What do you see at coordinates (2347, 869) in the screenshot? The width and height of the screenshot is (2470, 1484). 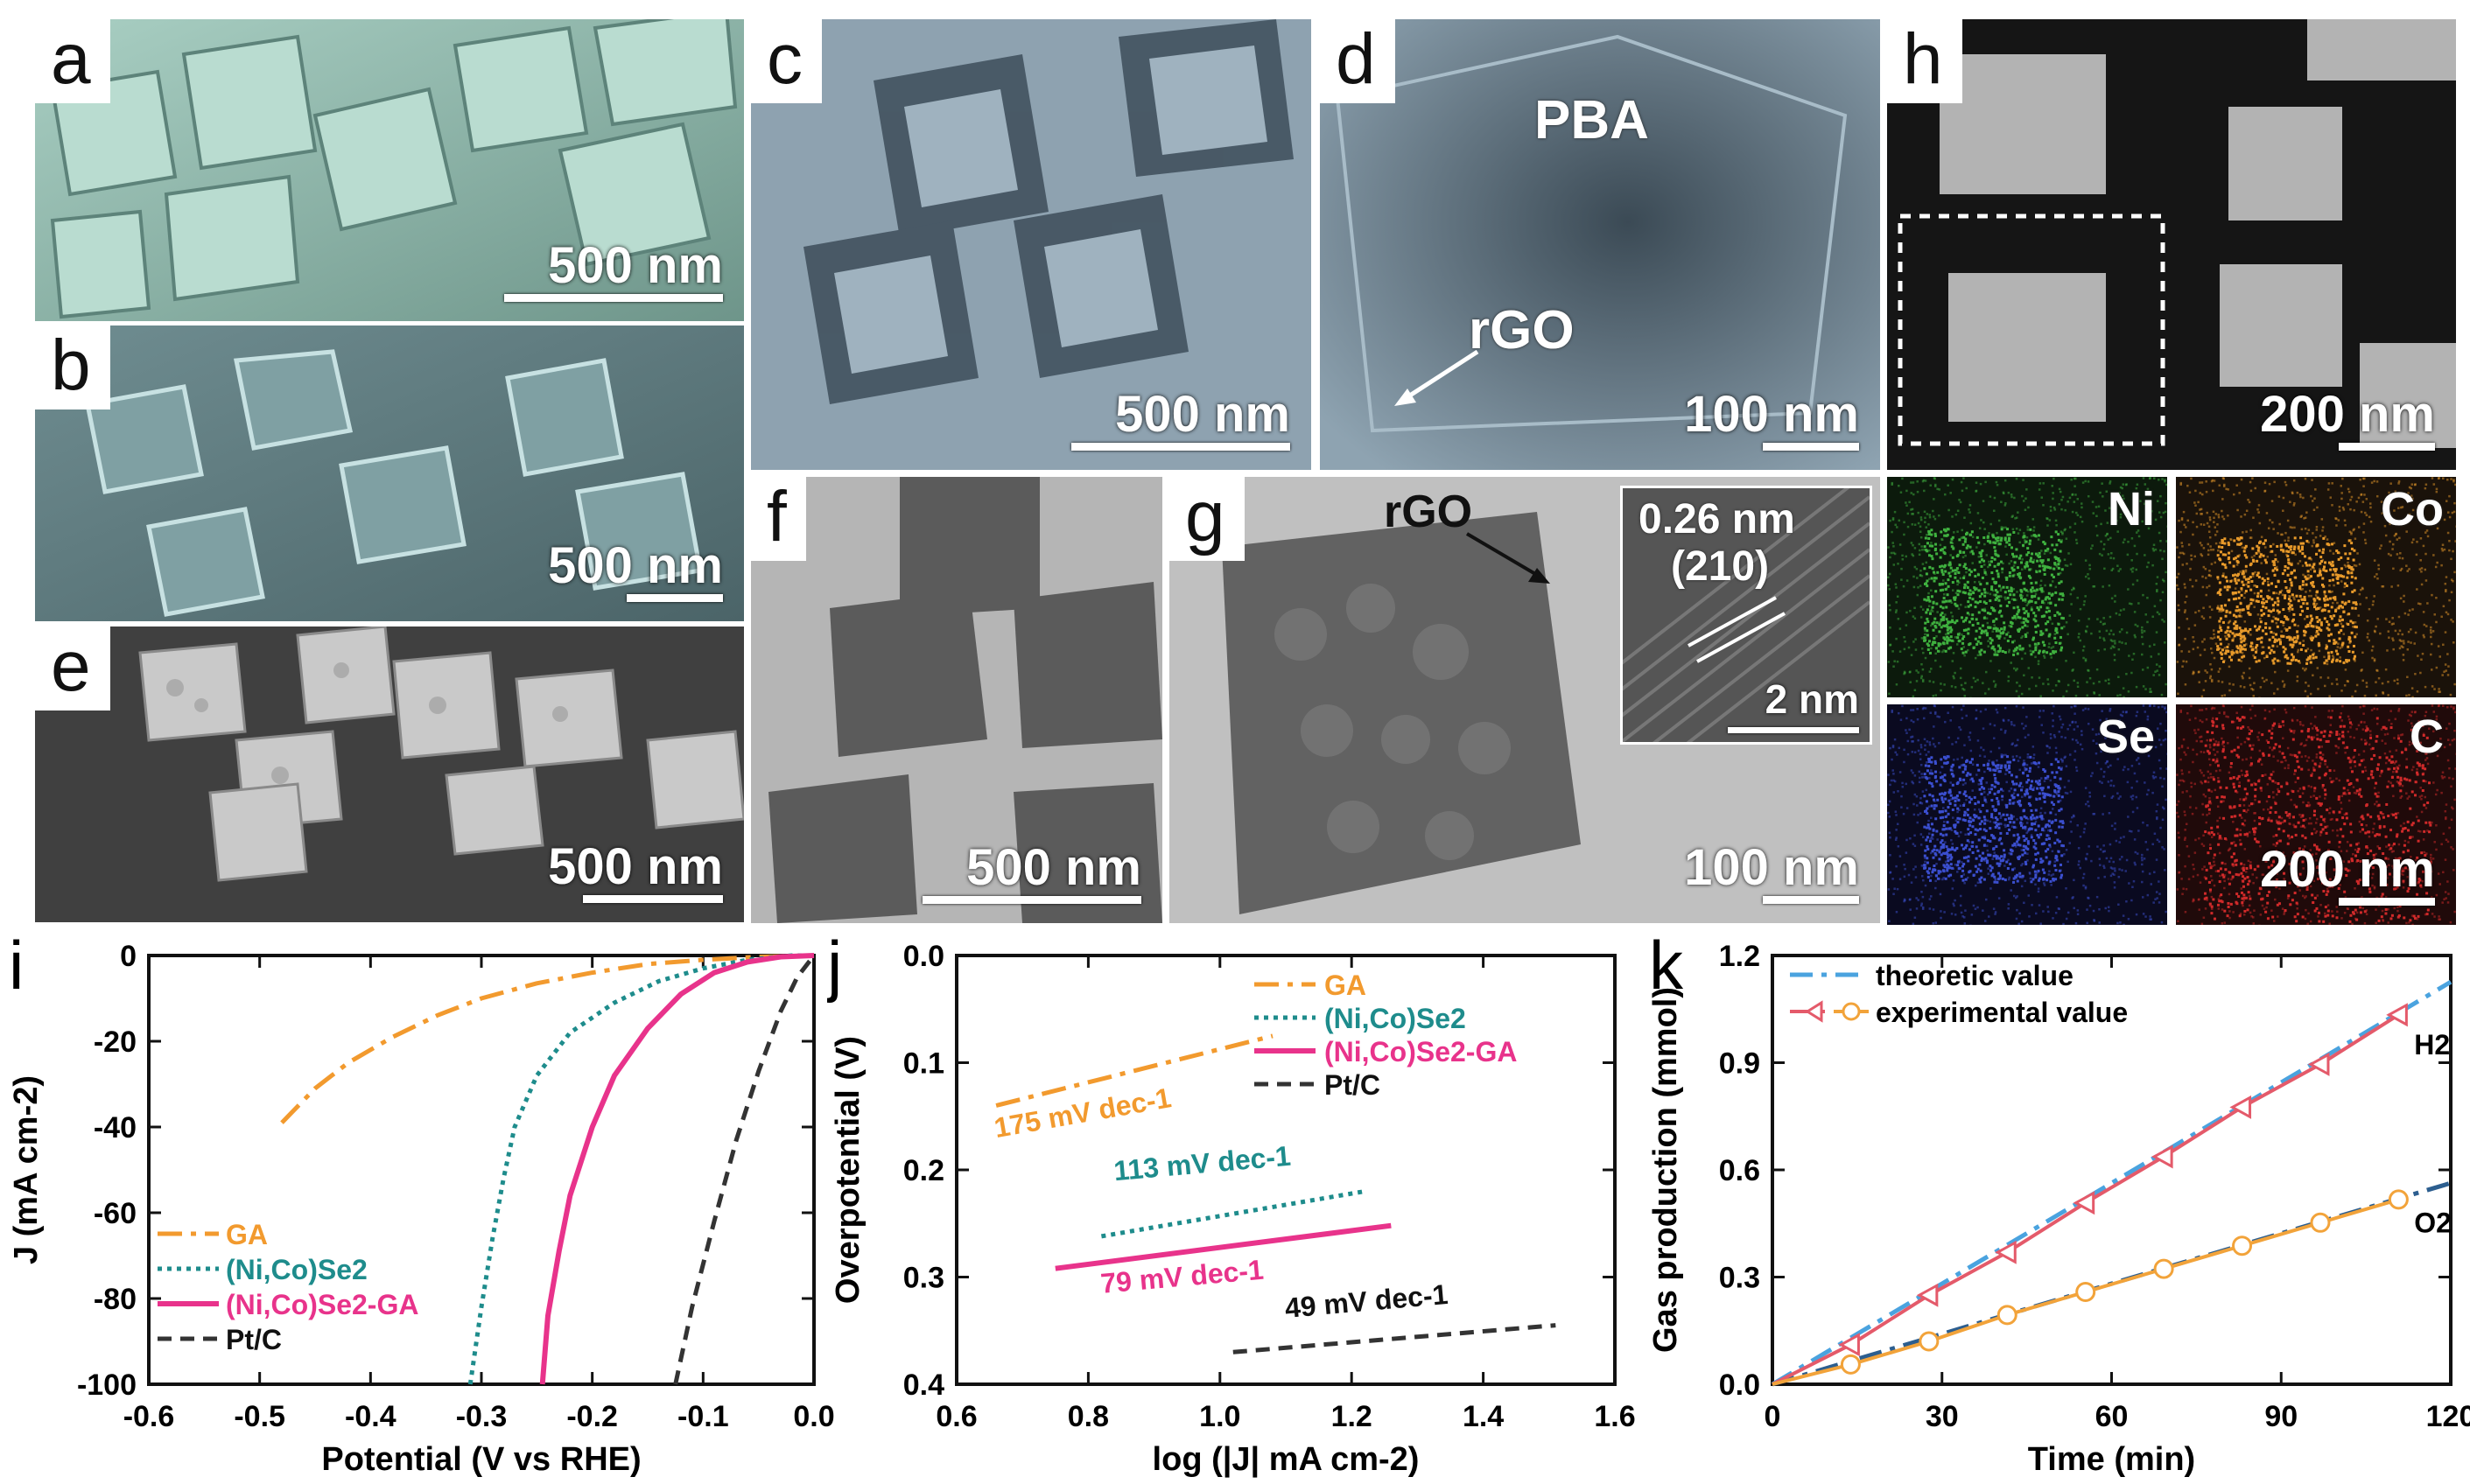 I see `scale-text-maps: 200 nm` at bounding box center [2347, 869].